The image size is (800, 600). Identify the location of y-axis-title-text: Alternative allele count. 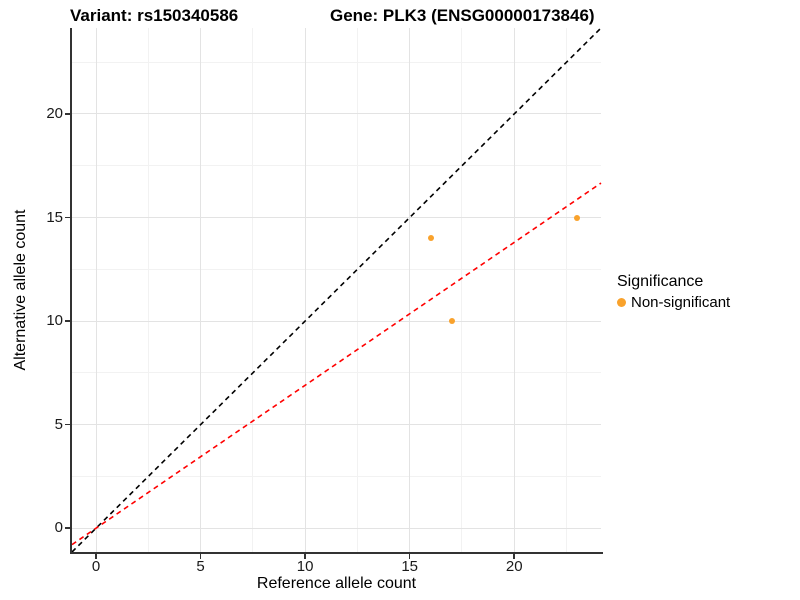
(20, 290).